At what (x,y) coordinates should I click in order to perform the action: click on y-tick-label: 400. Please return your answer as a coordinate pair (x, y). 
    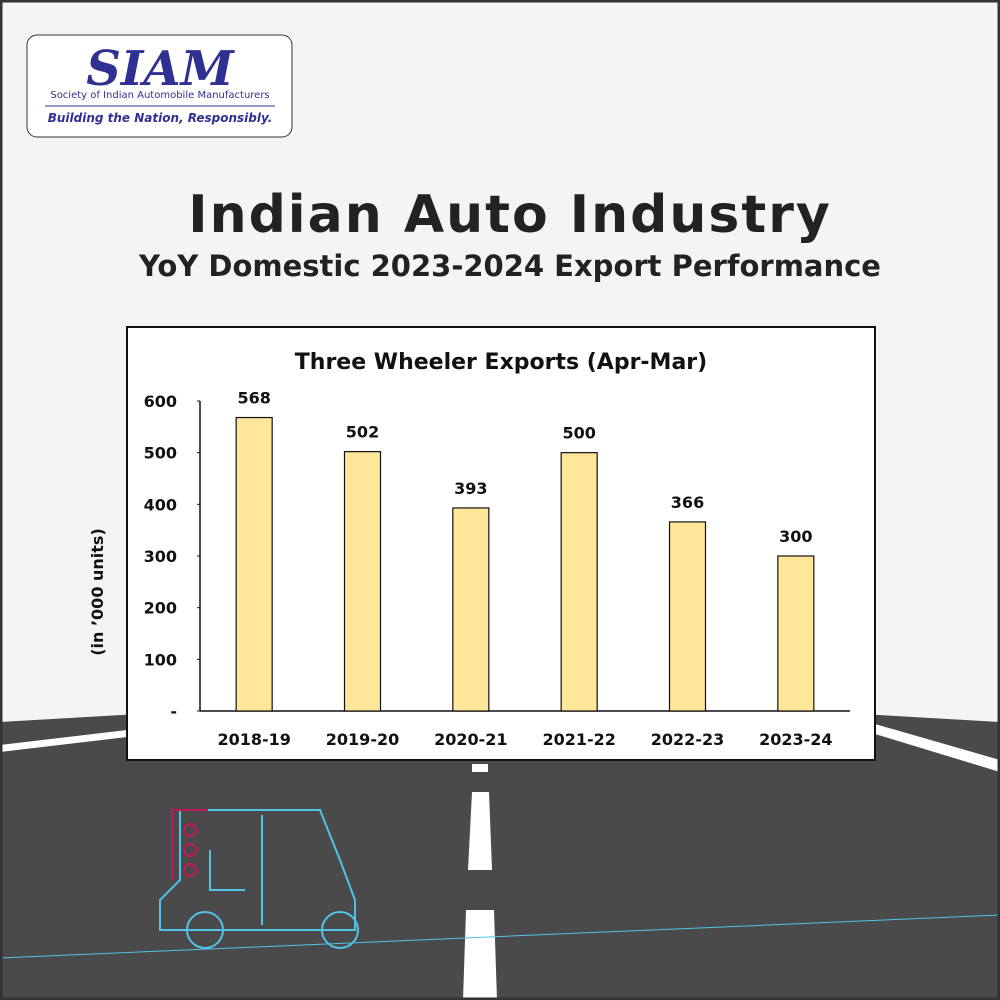
    Looking at the image, I should click on (160, 504).